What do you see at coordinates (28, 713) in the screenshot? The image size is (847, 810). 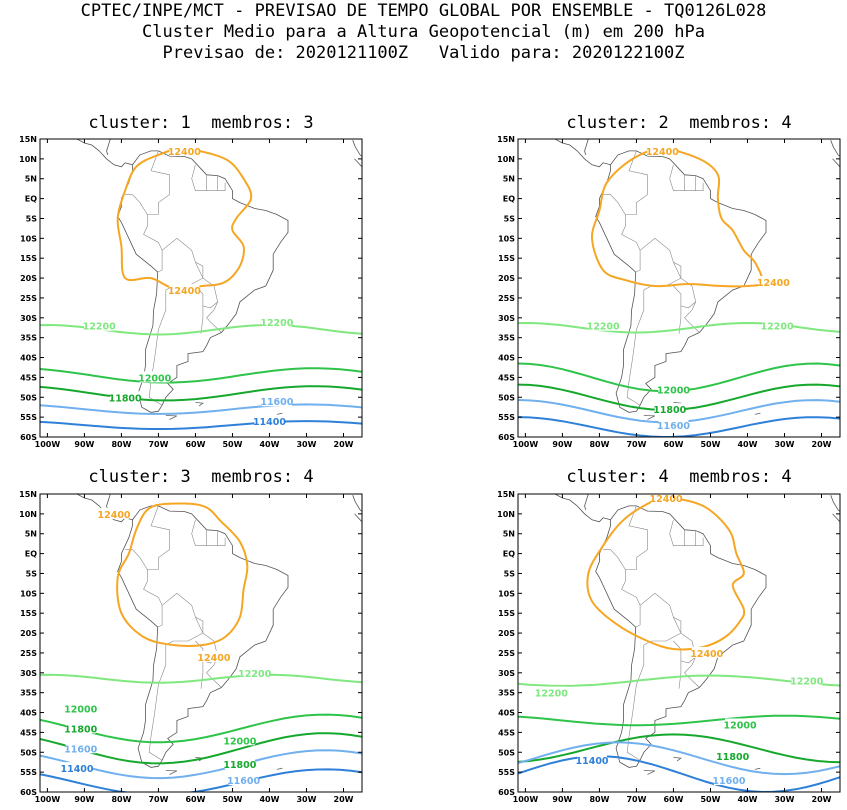 I see `lat-label: 40S` at bounding box center [28, 713].